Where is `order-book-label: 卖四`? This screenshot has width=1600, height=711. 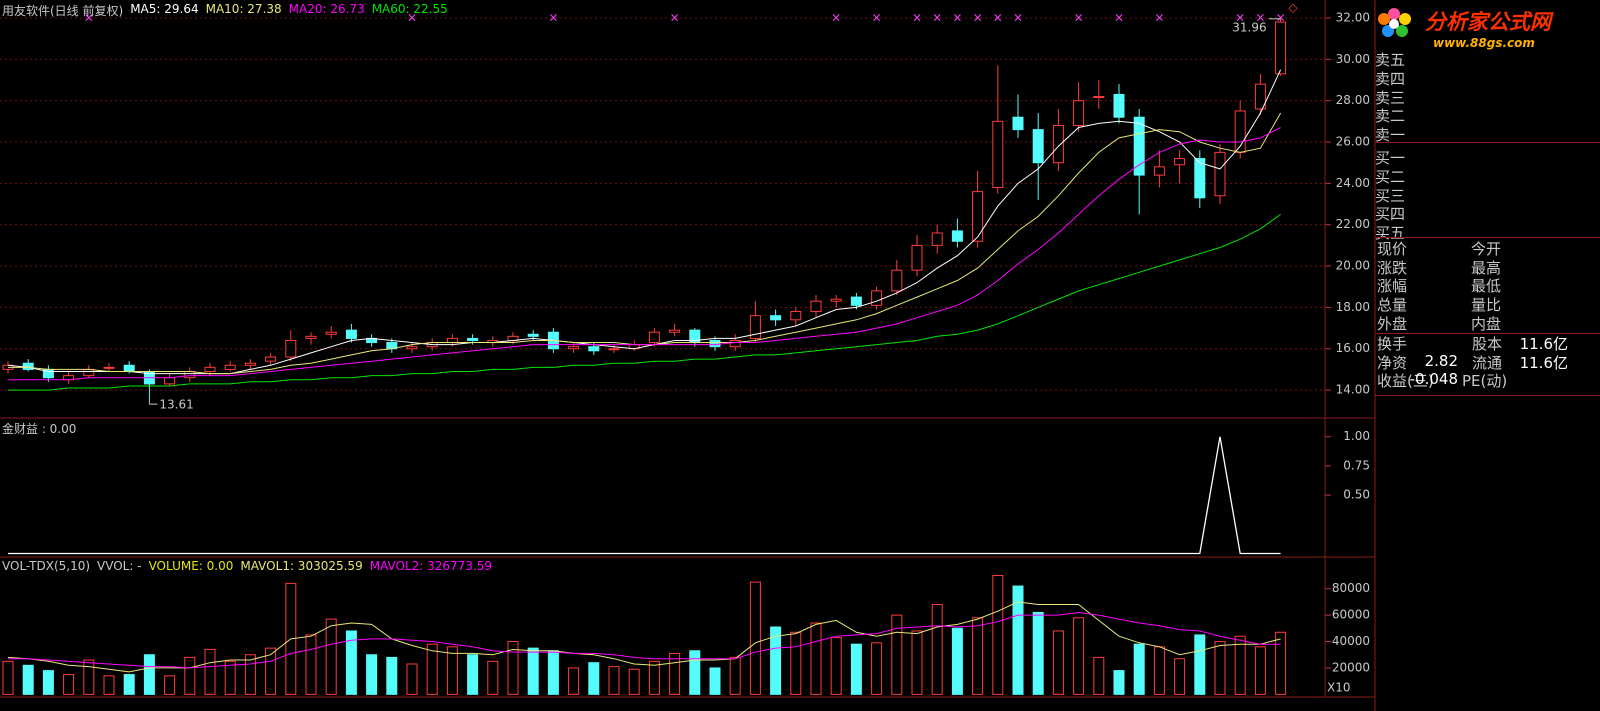
order-book-label: 卖四 is located at coordinates (1390, 78).